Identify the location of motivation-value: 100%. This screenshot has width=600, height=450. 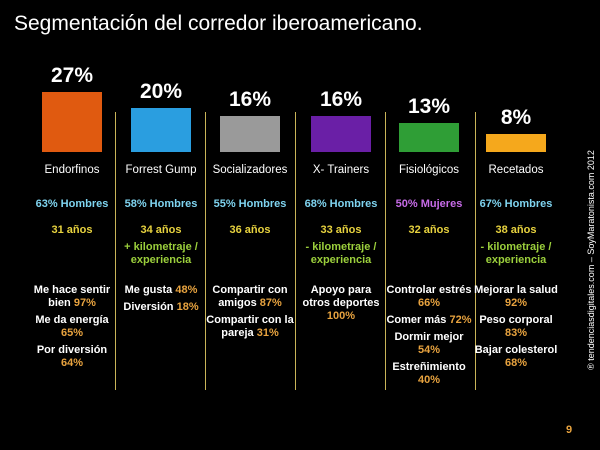
(341, 316).